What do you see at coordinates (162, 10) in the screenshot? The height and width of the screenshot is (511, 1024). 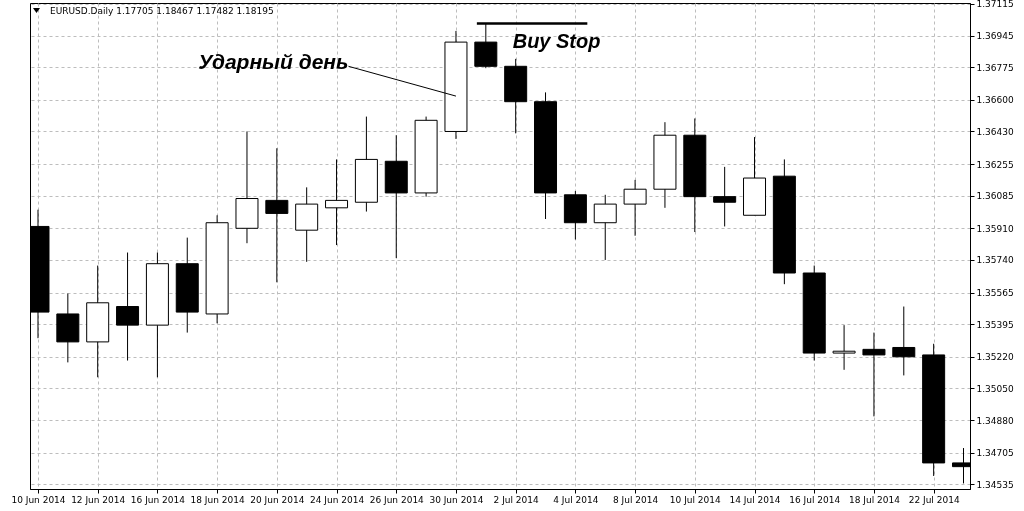 I see `chart-title: EURUSD.Daily 1.17705 1.18467 1.17482 1.18195` at bounding box center [162, 10].